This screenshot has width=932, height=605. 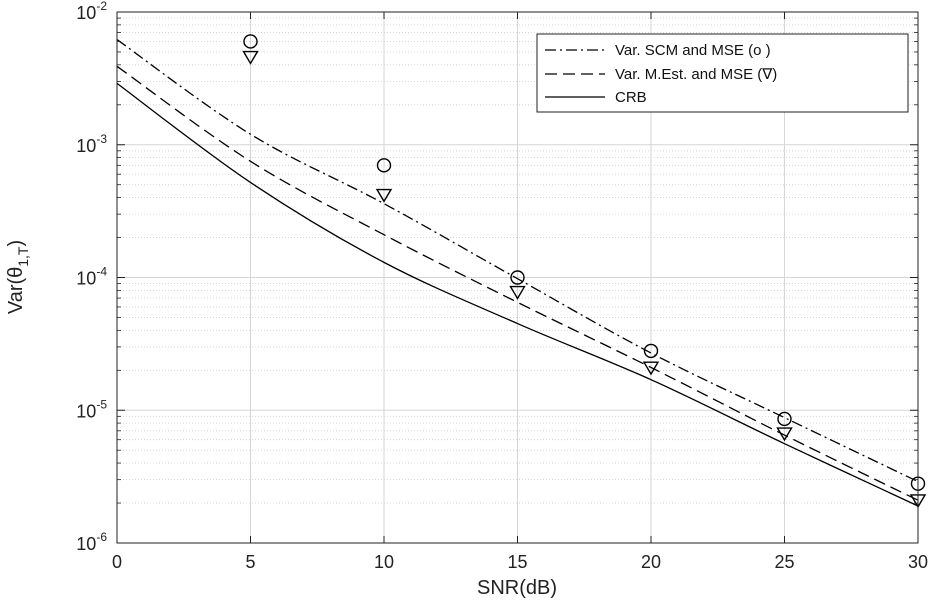 I want to click on y-tick-labels: 10-610-510-410-310-2, so click(x=91, y=277).